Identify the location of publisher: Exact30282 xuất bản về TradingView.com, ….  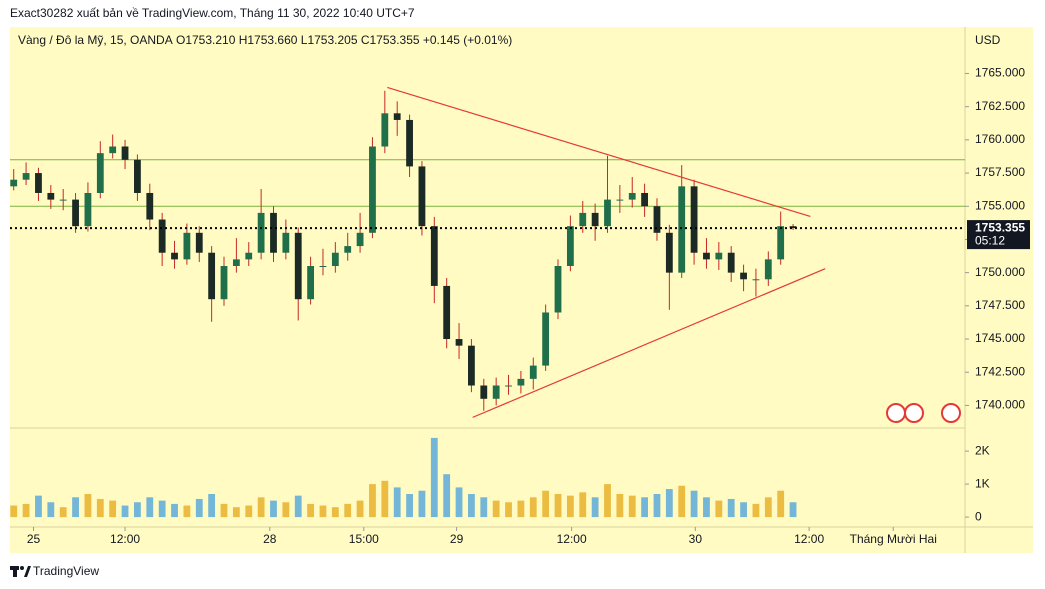
(212, 13).